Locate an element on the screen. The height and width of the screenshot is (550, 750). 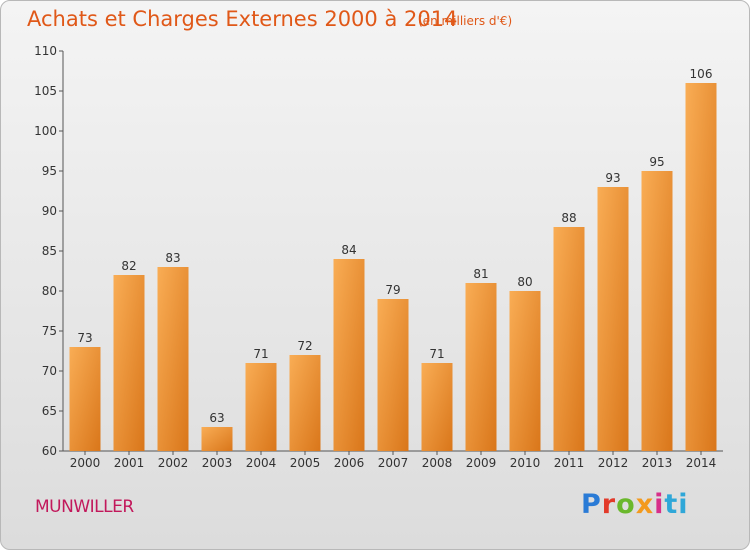
x-tick-label: 2006 is located at coordinates (349, 463).